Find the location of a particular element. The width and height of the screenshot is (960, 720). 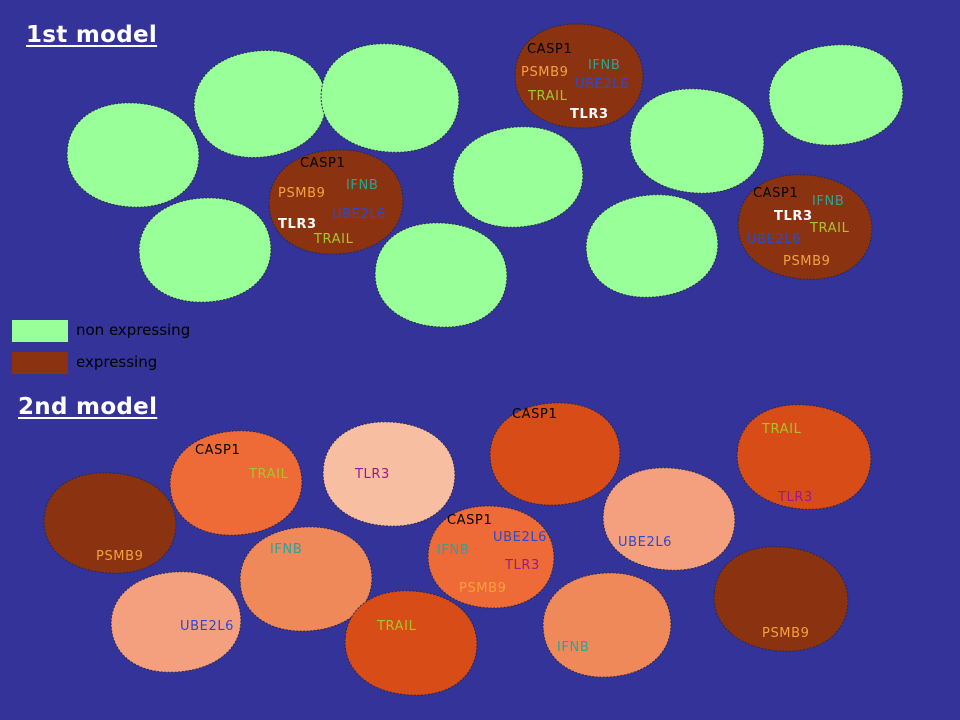

legend-label-expressing: expressing is located at coordinates (117, 362).